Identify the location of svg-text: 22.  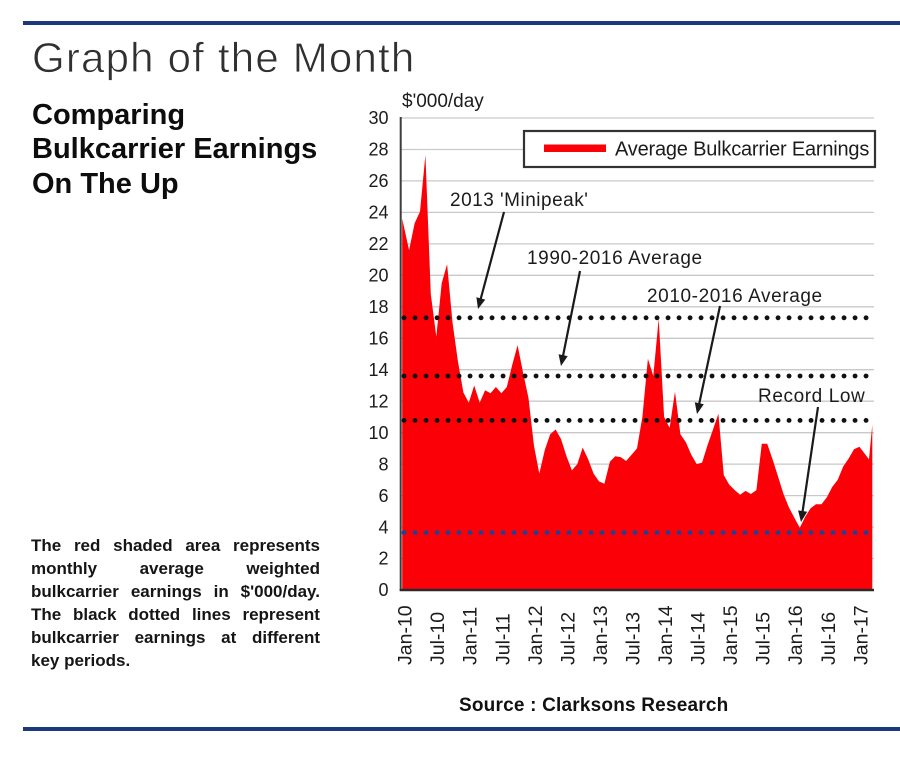
(378, 244).